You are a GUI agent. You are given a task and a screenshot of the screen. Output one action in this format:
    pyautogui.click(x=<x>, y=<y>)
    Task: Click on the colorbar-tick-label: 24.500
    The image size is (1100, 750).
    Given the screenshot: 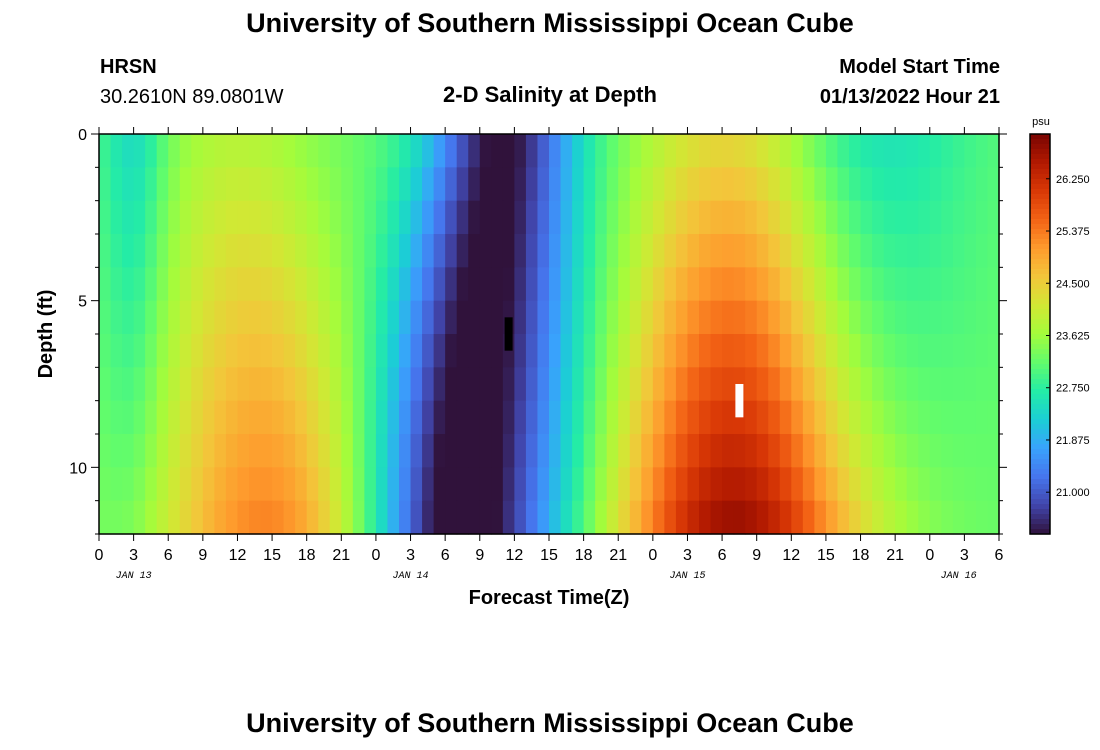 What is the action you would take?
    pyautogui.click(x=1073, y=284)
    